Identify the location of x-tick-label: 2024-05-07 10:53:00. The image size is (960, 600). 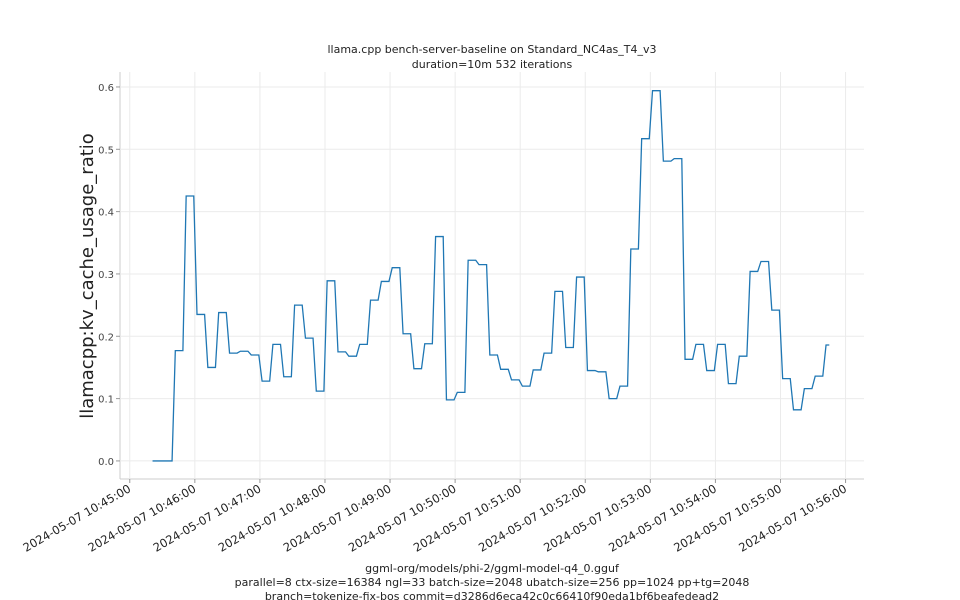
(597, 517).